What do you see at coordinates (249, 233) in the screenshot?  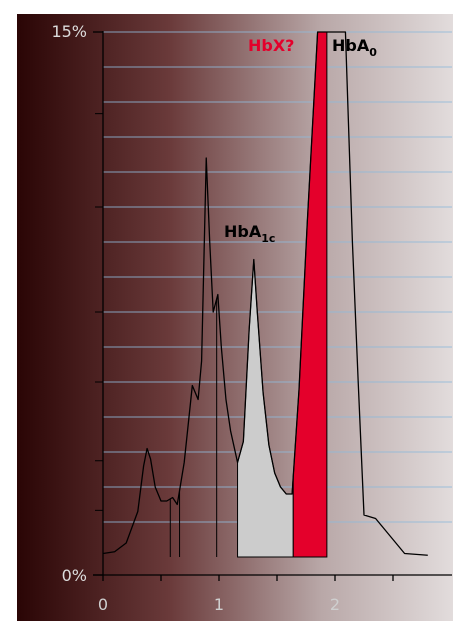 I see `annotation-label: HbA1c` at bounding box center [249, 233].